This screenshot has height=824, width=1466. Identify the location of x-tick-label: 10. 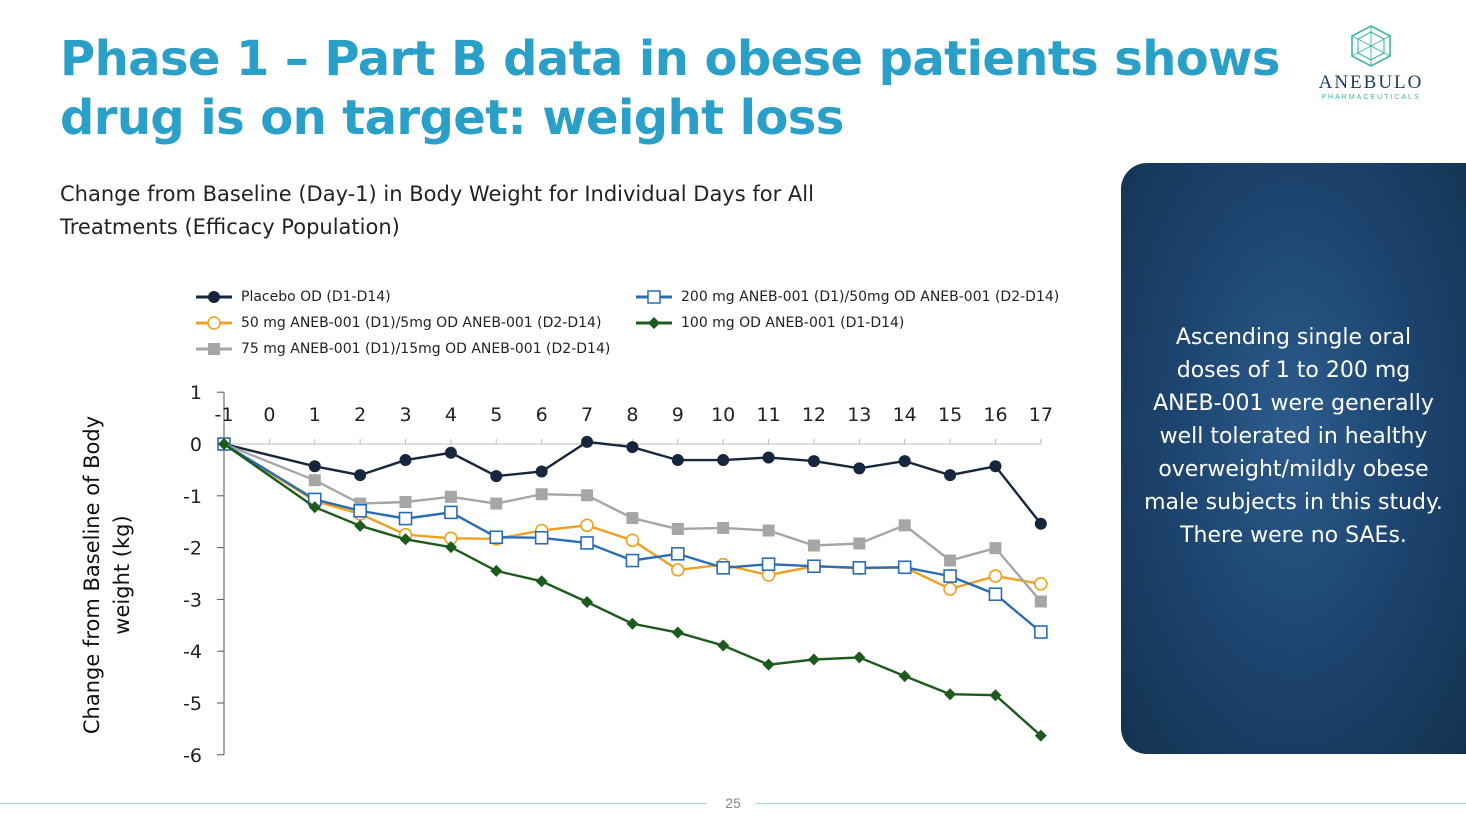
(723, 415).